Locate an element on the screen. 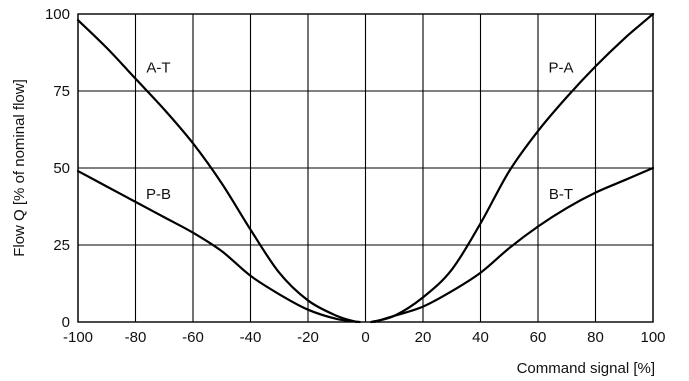 The image size is (689, 381). y-tick-label: 0 is located at coordinates (66, 322).